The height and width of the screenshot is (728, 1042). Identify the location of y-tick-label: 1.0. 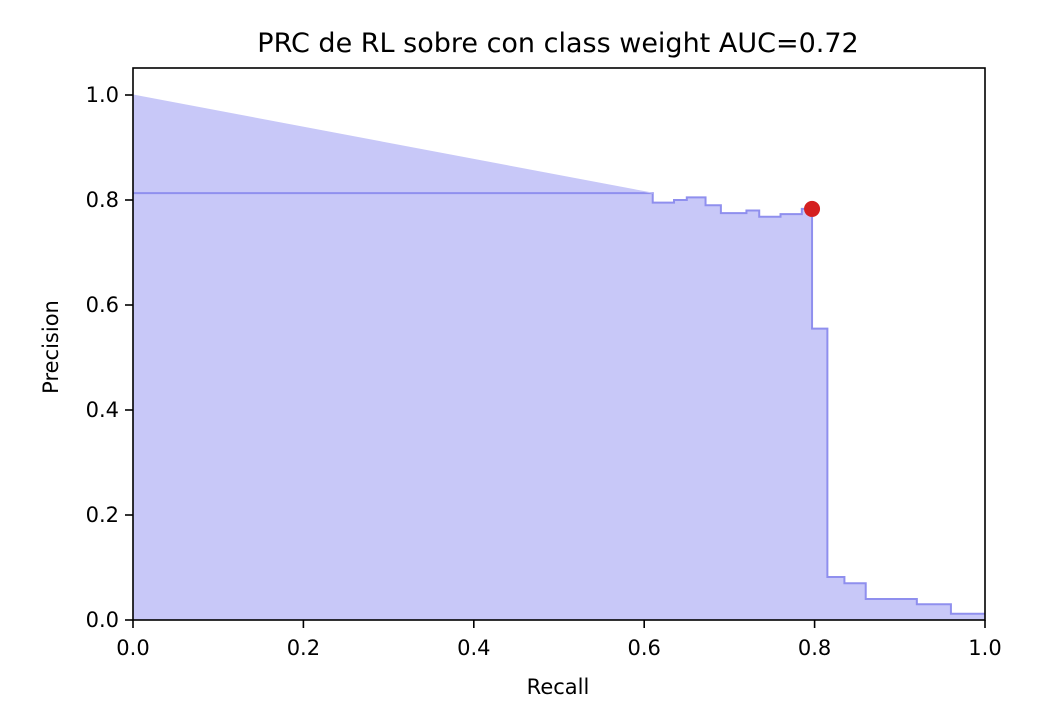
(102, 95).